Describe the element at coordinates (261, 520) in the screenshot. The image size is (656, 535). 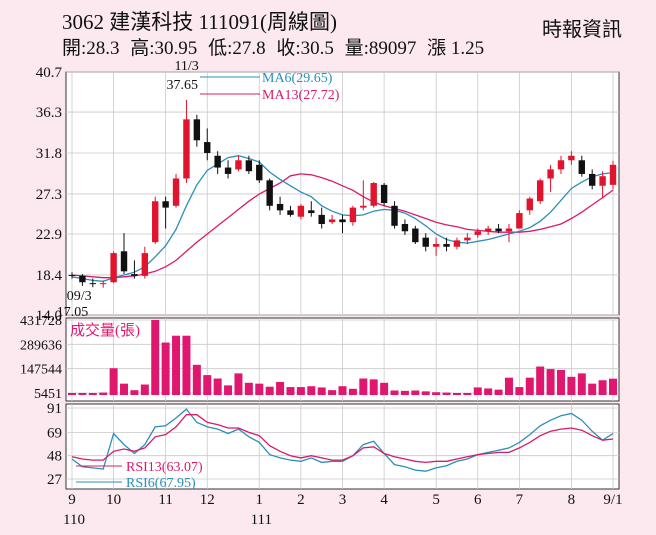
I see `year-label: 111` at that location.